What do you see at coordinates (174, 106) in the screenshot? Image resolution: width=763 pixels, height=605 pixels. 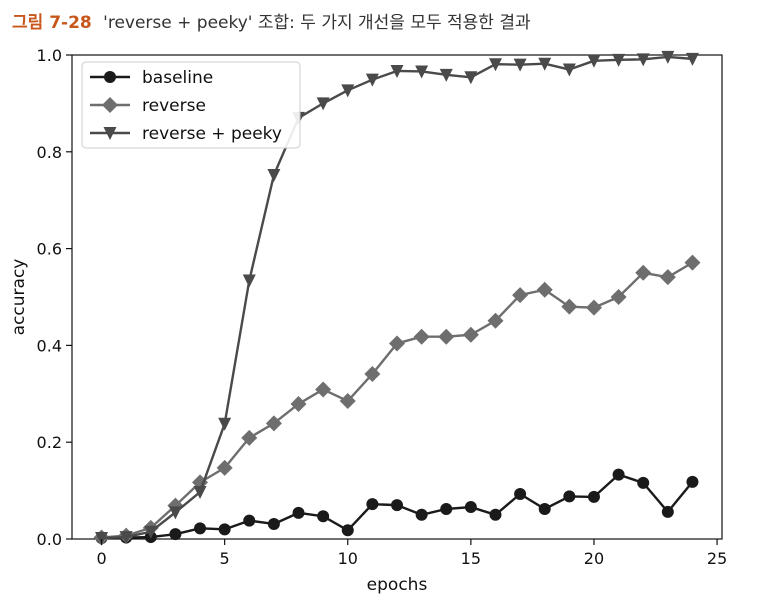 I see `legend-label: reverse` at bounding box center [174, 106].